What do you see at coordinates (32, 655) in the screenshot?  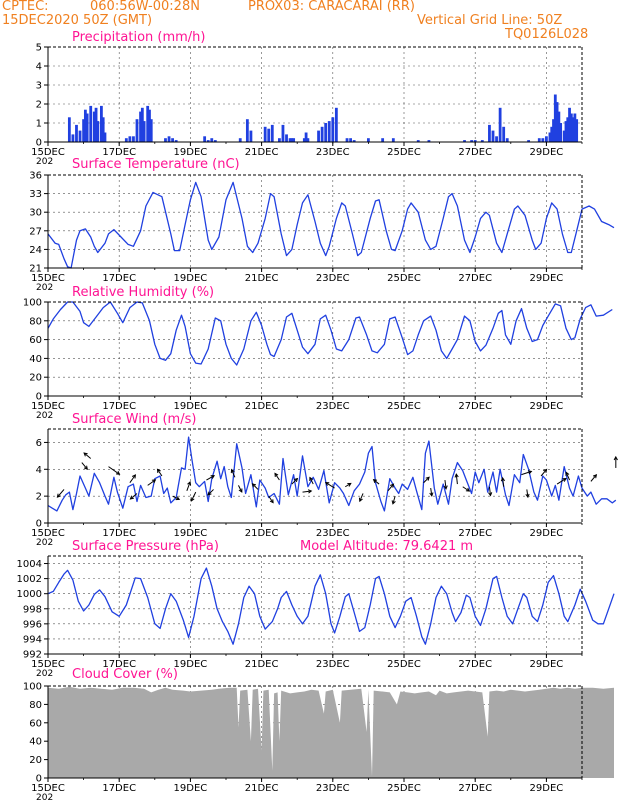 I see `y-tick-label: 992` at bounding box center [32, 655].